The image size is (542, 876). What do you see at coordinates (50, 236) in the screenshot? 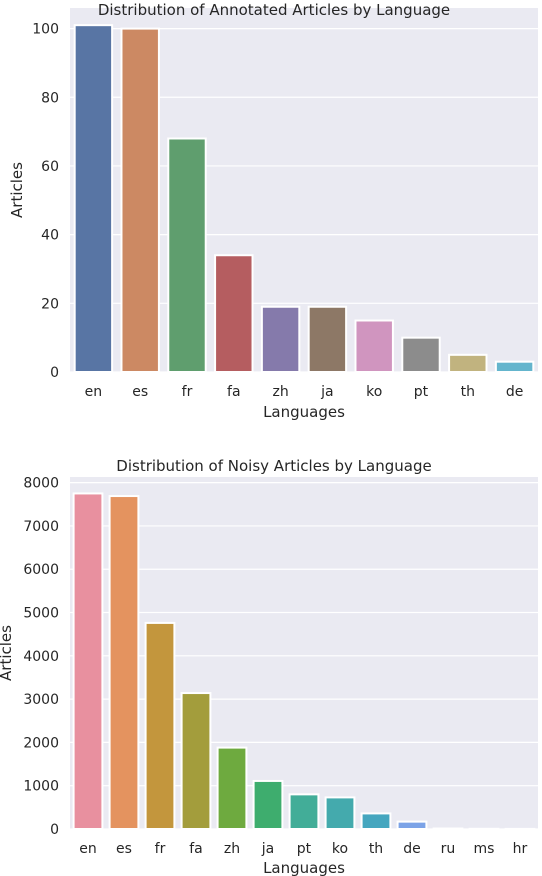
I see `y-tick-label: 40` at bounding box center [50, 236].